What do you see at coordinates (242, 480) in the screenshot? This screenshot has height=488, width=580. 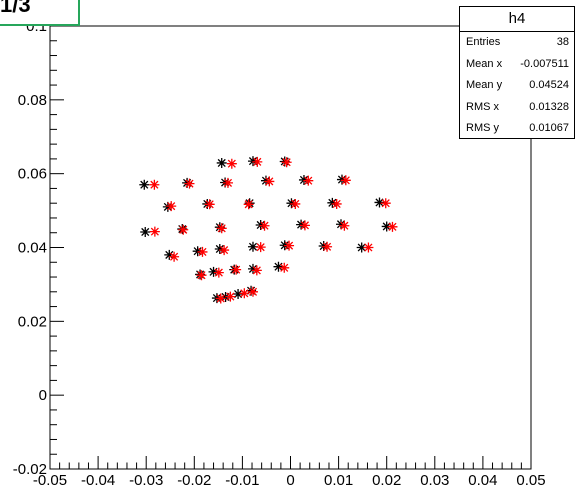 I see `x-tick-label: -0.01` at bounding box center [242, 480].